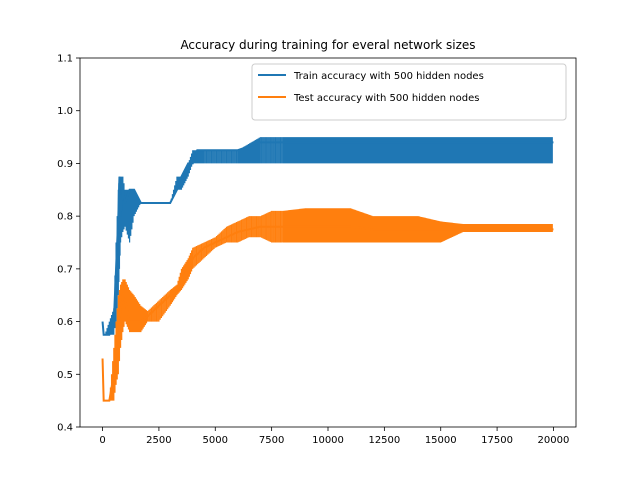 This screenshot has width=640, height=480. Describe the element at coordinates (68, 244) in the screenshot. I see `y-axis-ticks: 0.4 0.5 0.6 0.7 0.8 0.9 1.0 1.1` at that location.